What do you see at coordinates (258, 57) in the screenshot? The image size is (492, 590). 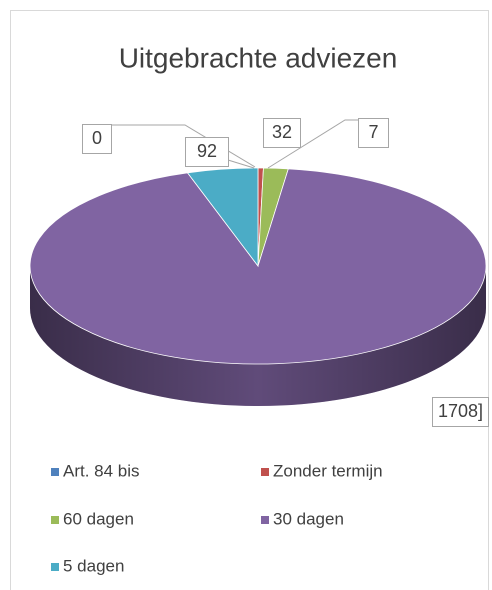 I see `chart-title: Uitgebrachte adviezen` at bounding box center [258, 57].